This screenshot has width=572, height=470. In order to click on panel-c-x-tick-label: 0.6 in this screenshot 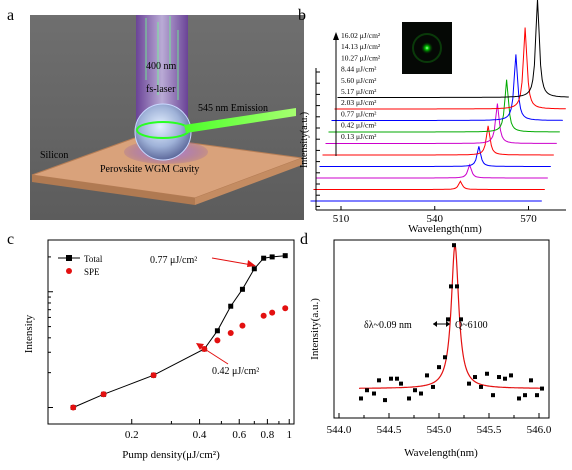, I will do `click(239, 435)`.